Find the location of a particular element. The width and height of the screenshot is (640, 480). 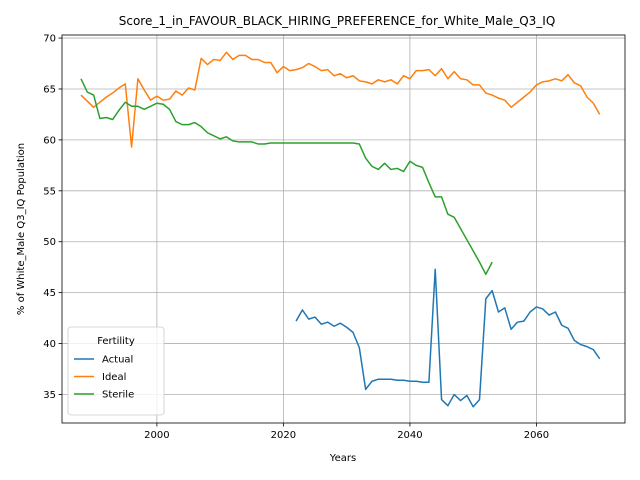

legend-label-sterile: Sterile is located at coordinates (118, 395).